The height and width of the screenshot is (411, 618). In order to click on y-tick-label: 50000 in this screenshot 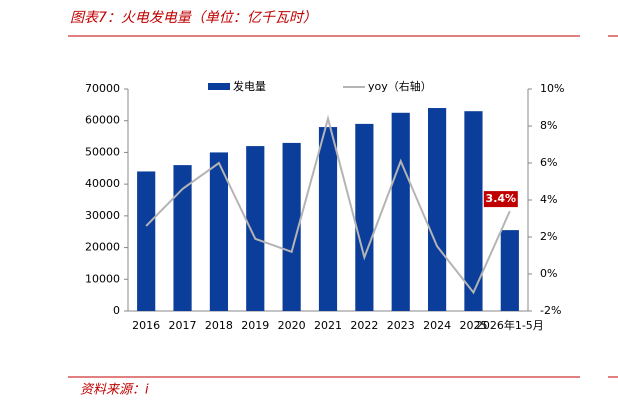, I will do `click(102, 151)`.